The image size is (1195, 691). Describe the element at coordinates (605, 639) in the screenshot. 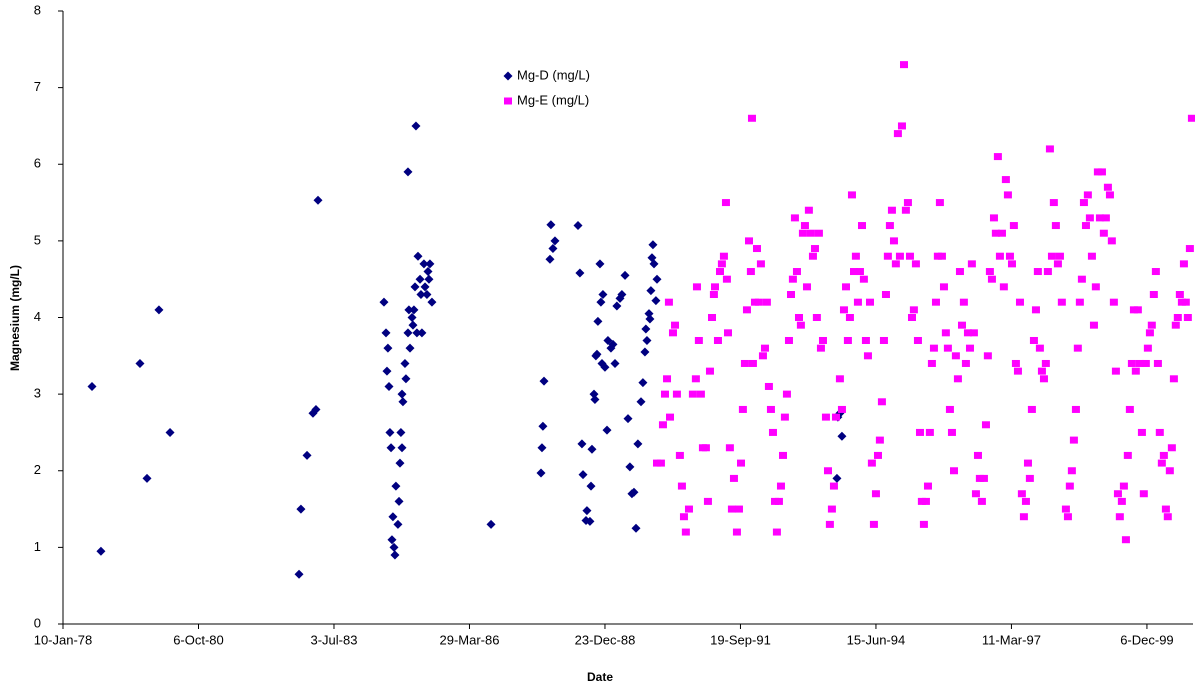

I see `x-tick-label: 23-Dec-88` at that location.